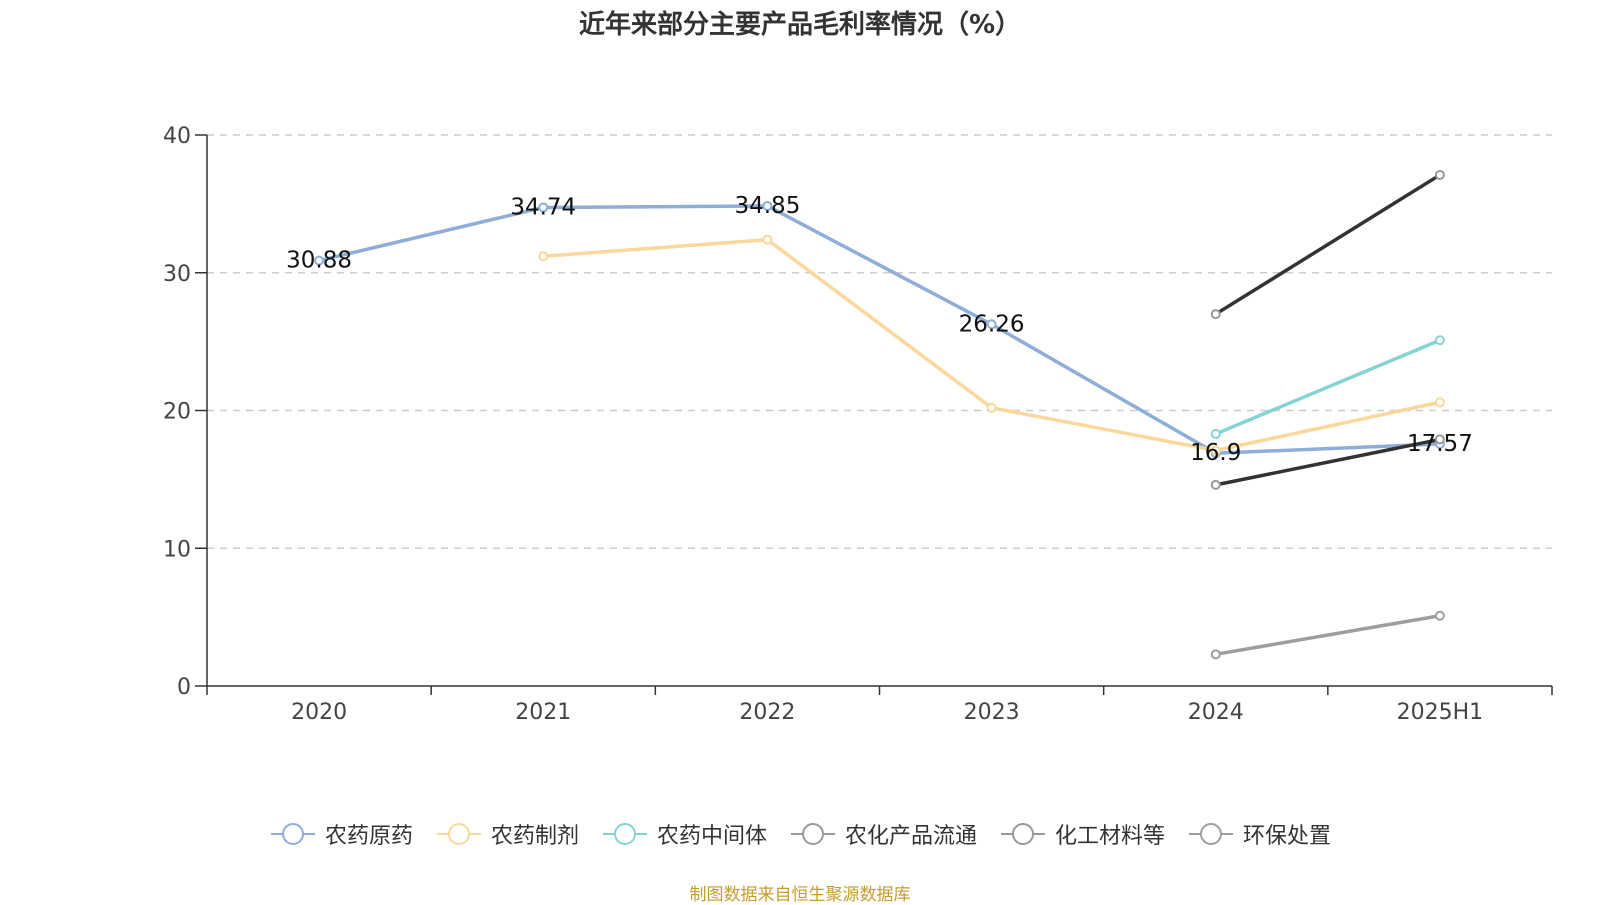  I want to click on legend-item: 农药中间体, so click(684, 834).